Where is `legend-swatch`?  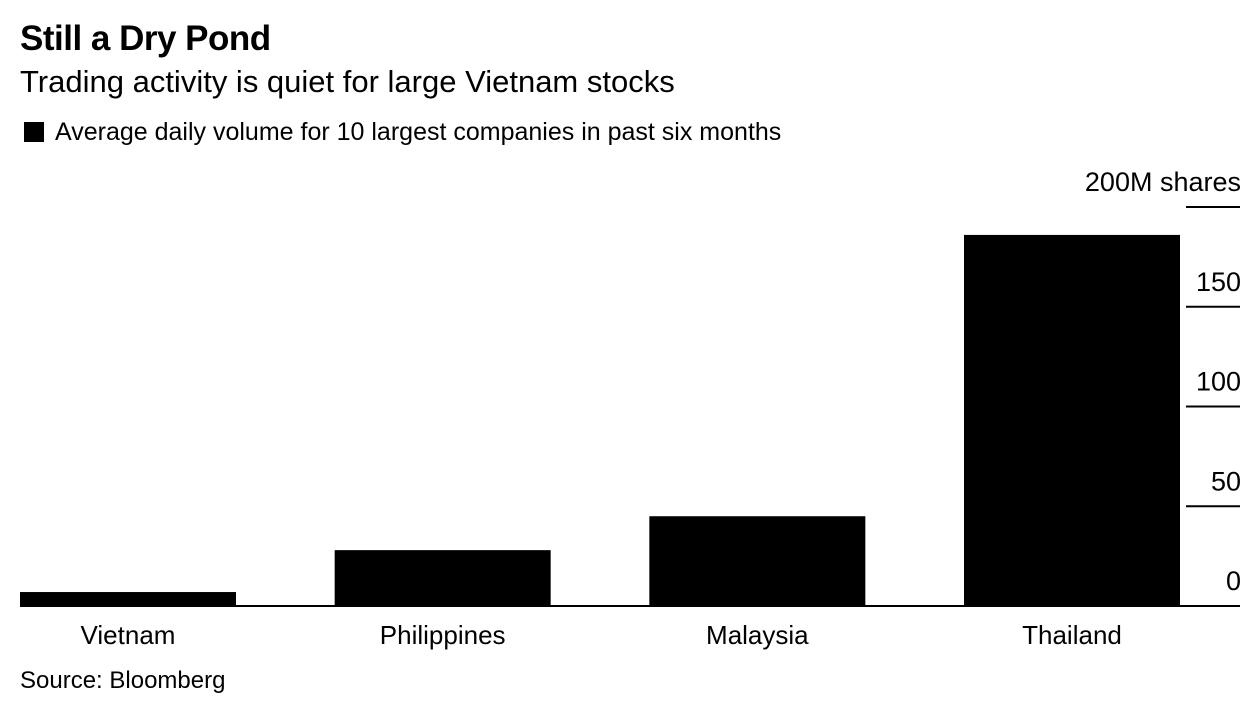
legend-swatch is located at coordinates (34, 132).